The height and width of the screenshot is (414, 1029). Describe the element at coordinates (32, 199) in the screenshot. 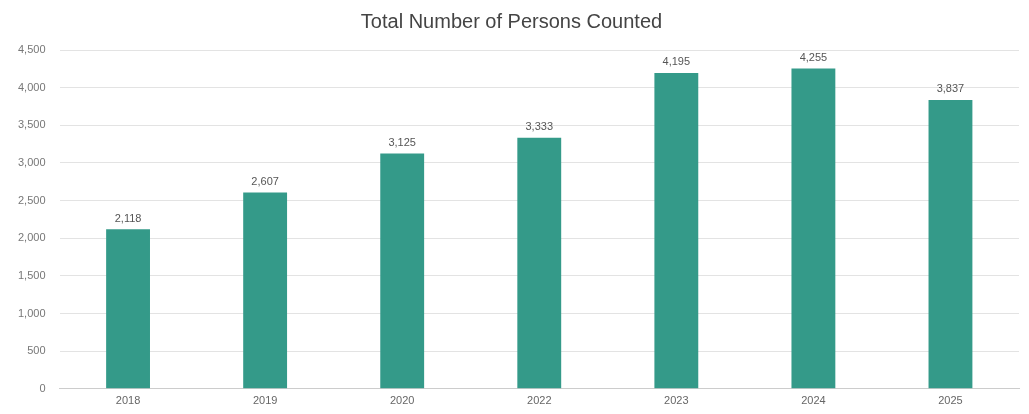

I see `y-tick-label: 2,500` at that location.